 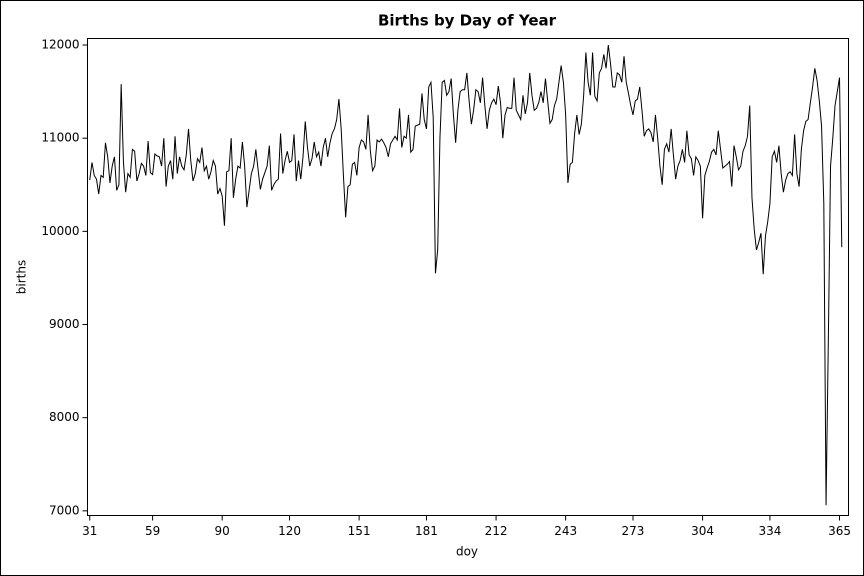 What do you see at coordinates (64, 510) in the screenshot?
I see `y-tick-label: 7000` at bounding box center [64, 510].